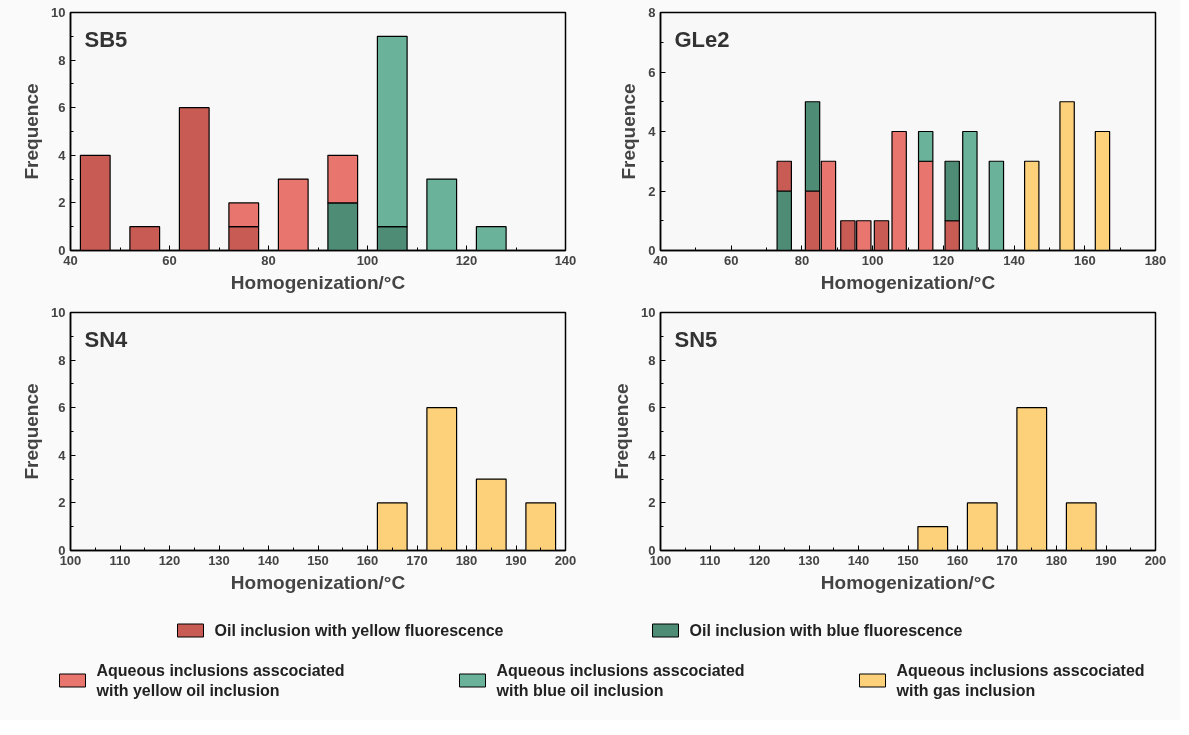 This screenshot has width=1189, height=735. Describe the element at coordinates (106, 339) in the screenshot. I see `text: SN4` at that location.